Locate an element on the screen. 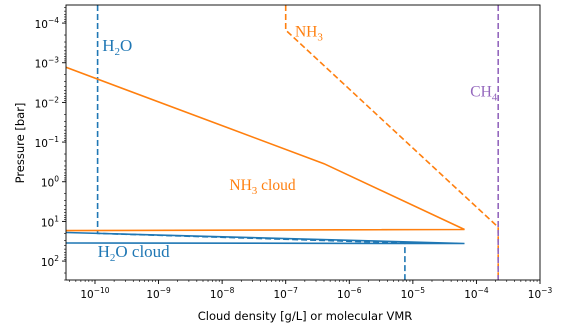 This screenshot has width=563, height=326. x-tick-label: 10⁻⁹ is located at coordinates (158, 293).